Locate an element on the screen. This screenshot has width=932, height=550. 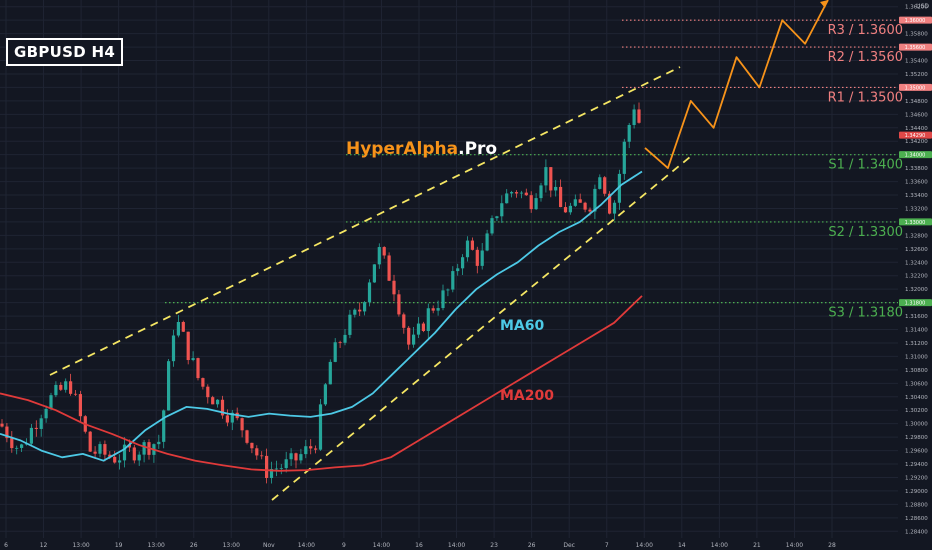
price-tick-label: 1.30200 is located at coordinates (916, 411).